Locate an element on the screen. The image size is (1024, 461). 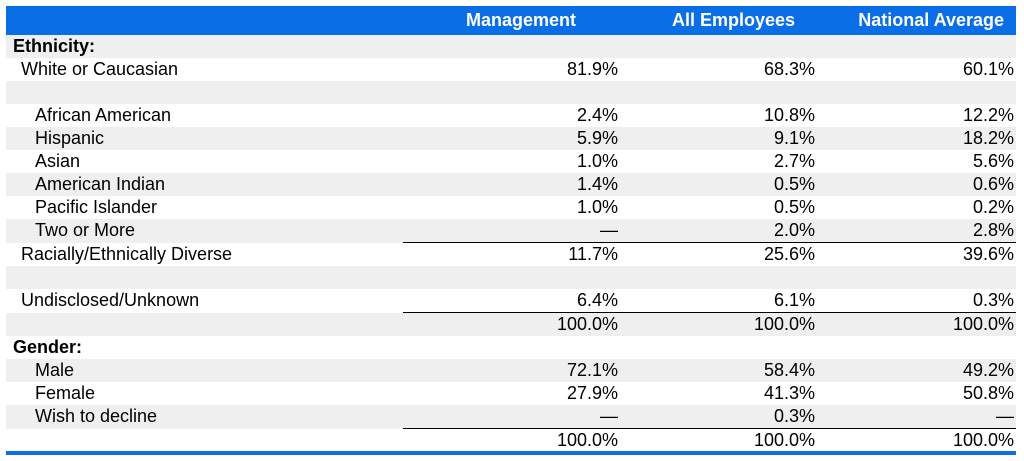
row-label: Wish to decline is located at coordinates (204, 417).